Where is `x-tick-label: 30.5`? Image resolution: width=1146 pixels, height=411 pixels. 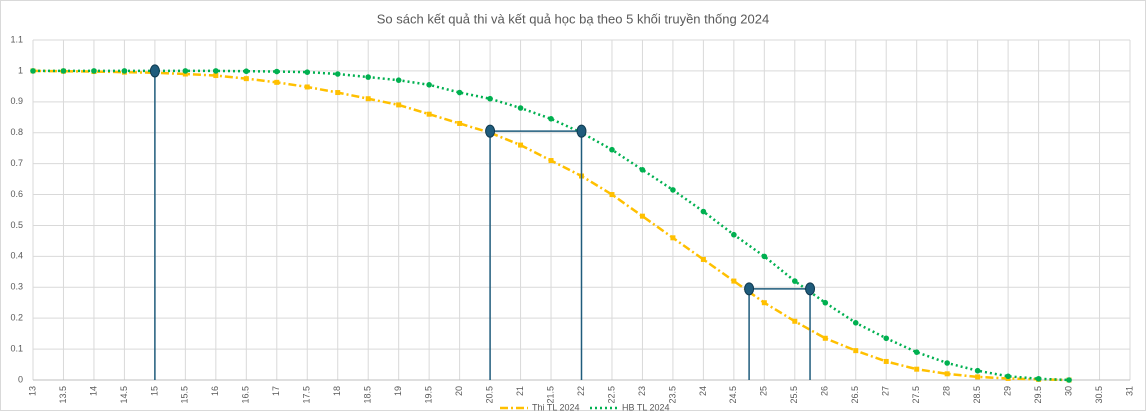
x-tick-label: 30.5 is located at coordinates (1099, 395).